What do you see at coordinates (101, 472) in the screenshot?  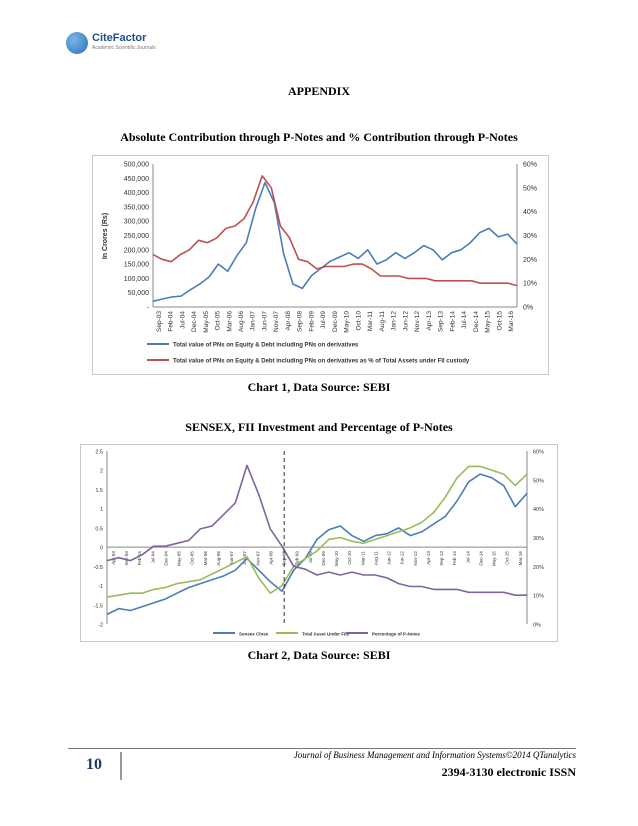 I see `y-tick-label: 2` at bounding box center [101, 472].